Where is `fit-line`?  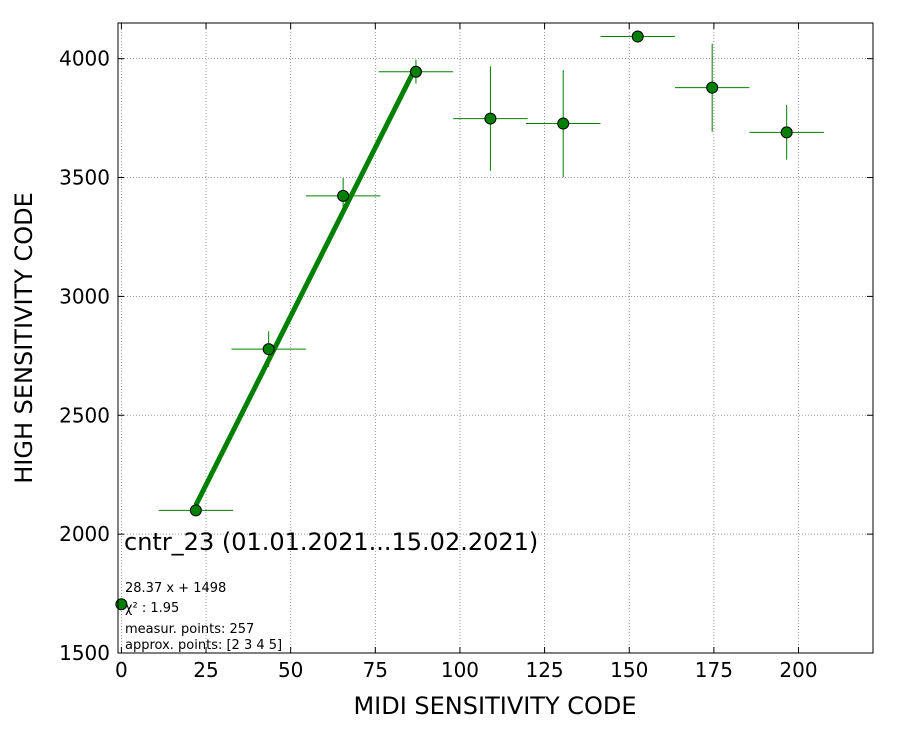 fit-line is located at coordinates (306, 286).